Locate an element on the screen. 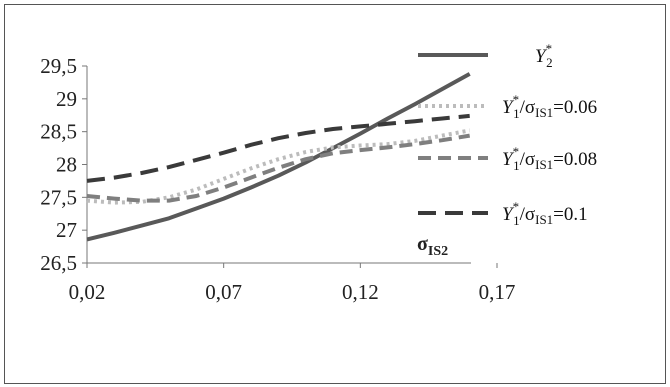  y-tick-label: 28 is located at coordinates (66, 165).